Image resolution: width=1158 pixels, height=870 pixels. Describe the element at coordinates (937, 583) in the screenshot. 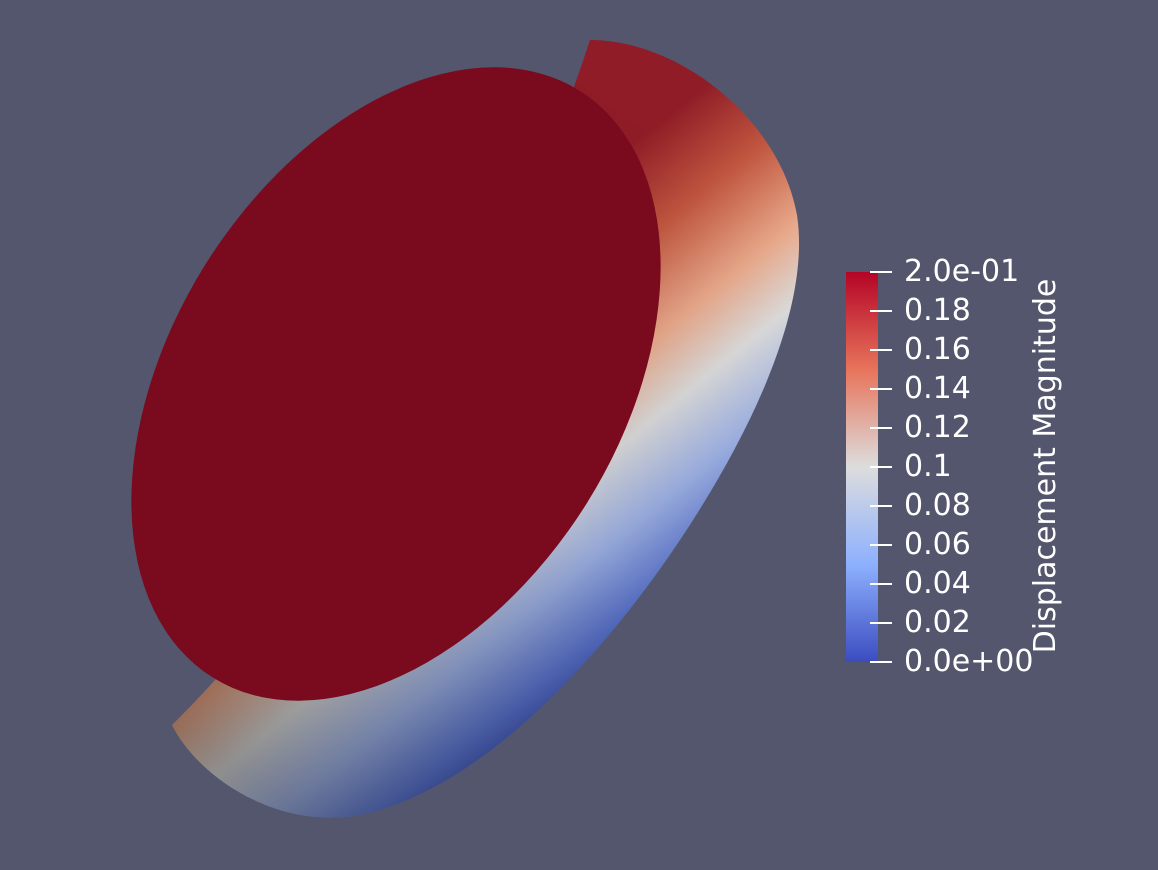

I see `legend-tick-label: 0.04` at that location.